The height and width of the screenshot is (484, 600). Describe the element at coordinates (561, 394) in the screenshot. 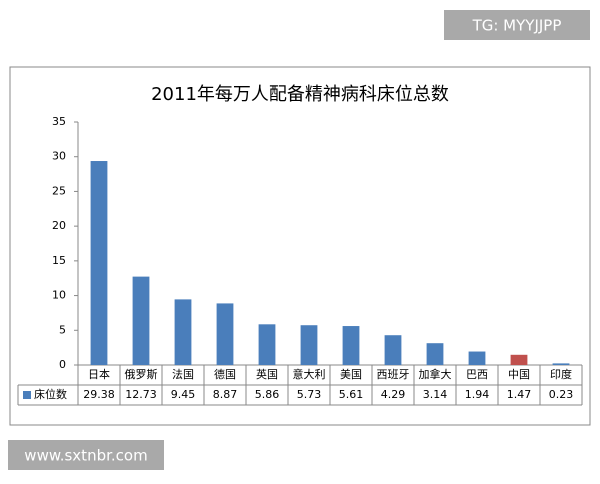

I see `table-value: 0.23` at that location.